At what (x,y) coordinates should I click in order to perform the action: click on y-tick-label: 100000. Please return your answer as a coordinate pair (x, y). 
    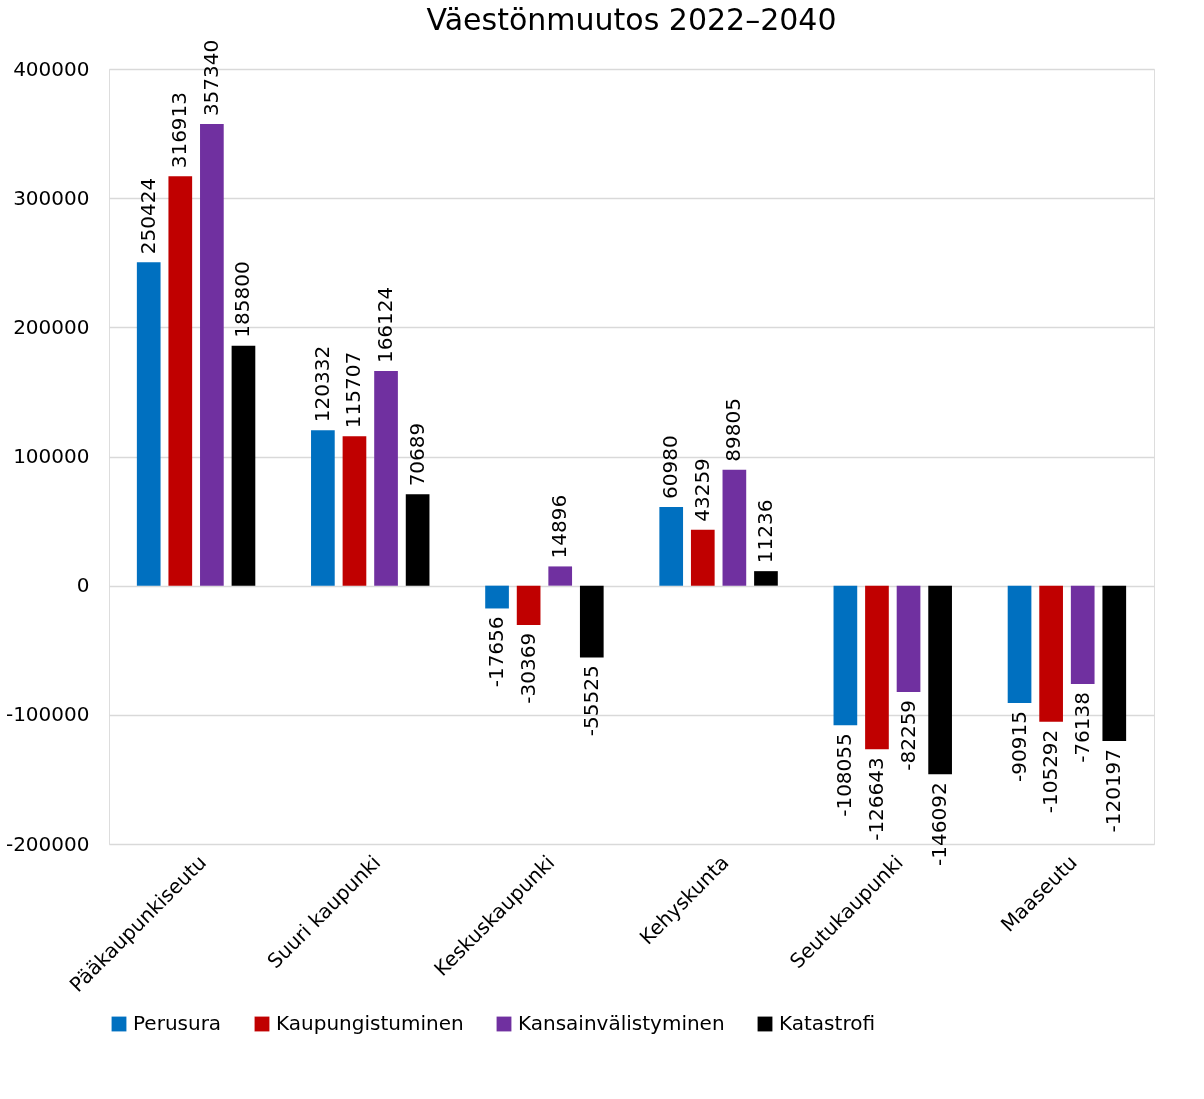
    Looking at the image, I should click on (51, 456).